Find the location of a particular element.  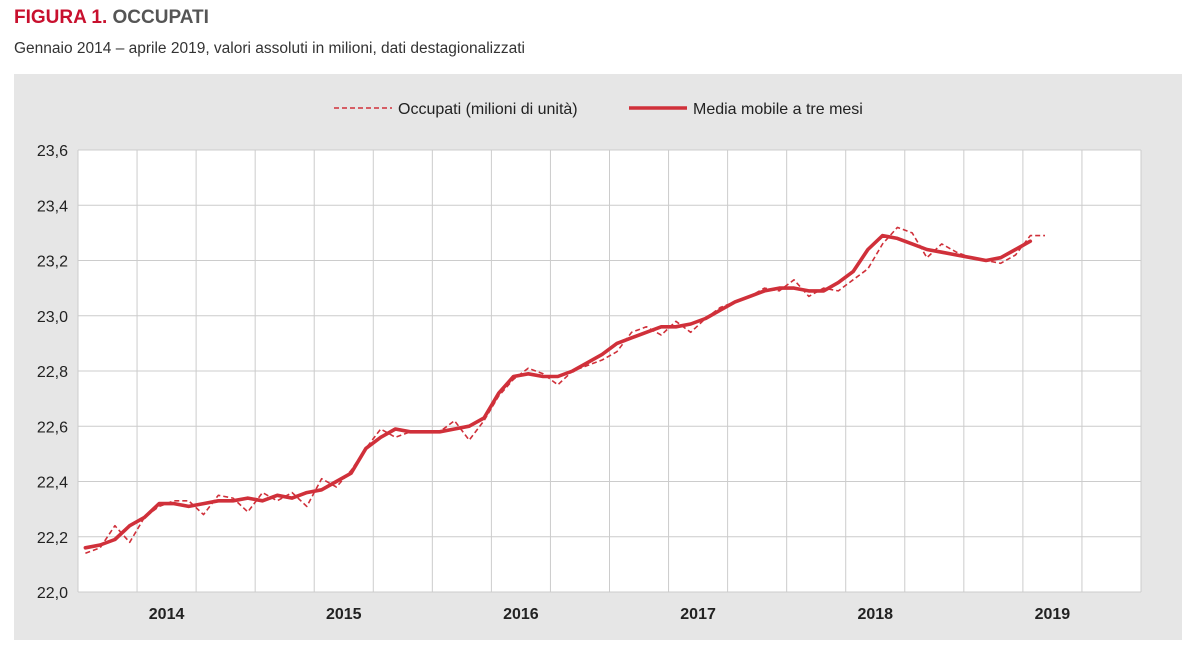

y-tick-label: 23,6 is located at coordinates (52, 151).